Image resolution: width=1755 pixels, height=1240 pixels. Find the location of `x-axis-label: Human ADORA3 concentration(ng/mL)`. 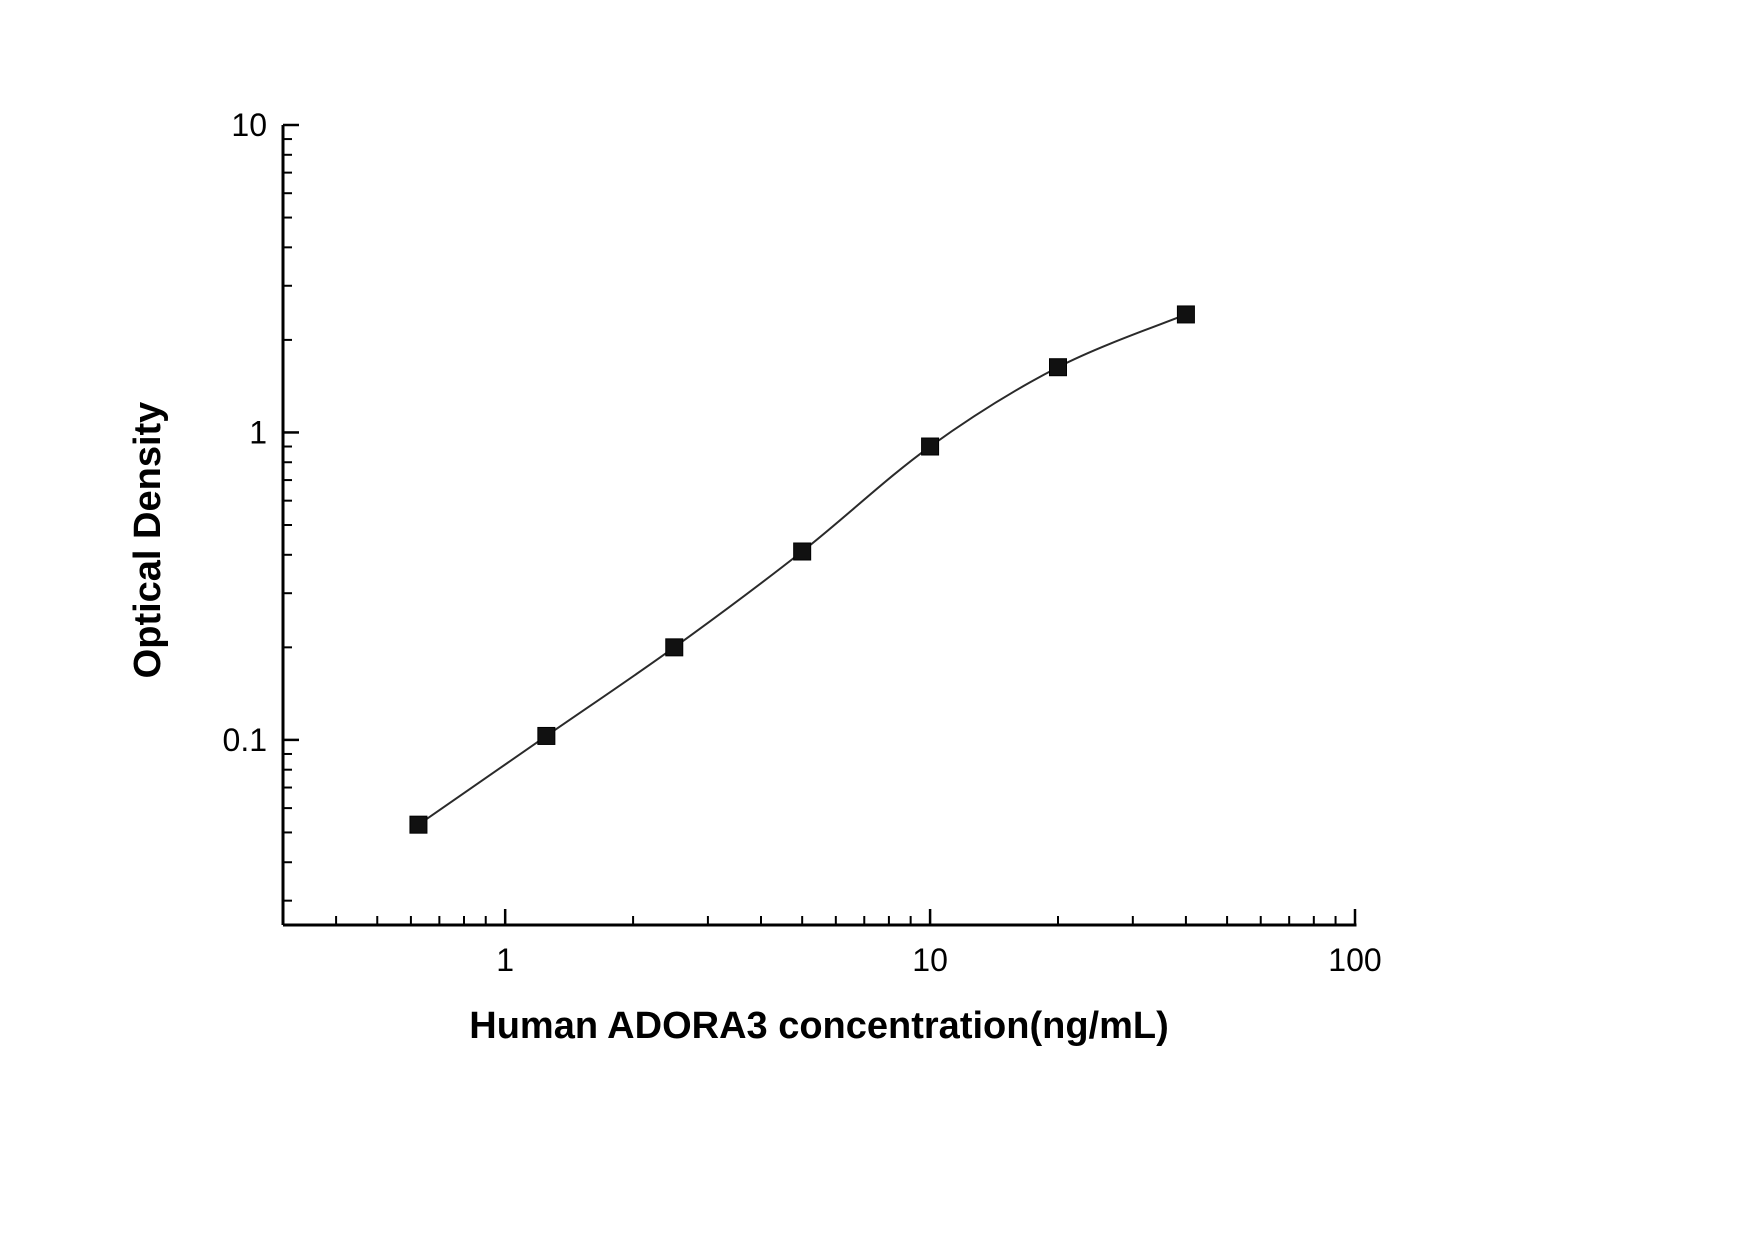

x-axis-label: Human ADORA3 concentration(ng/mL) is located at coordinates (819, 1026).